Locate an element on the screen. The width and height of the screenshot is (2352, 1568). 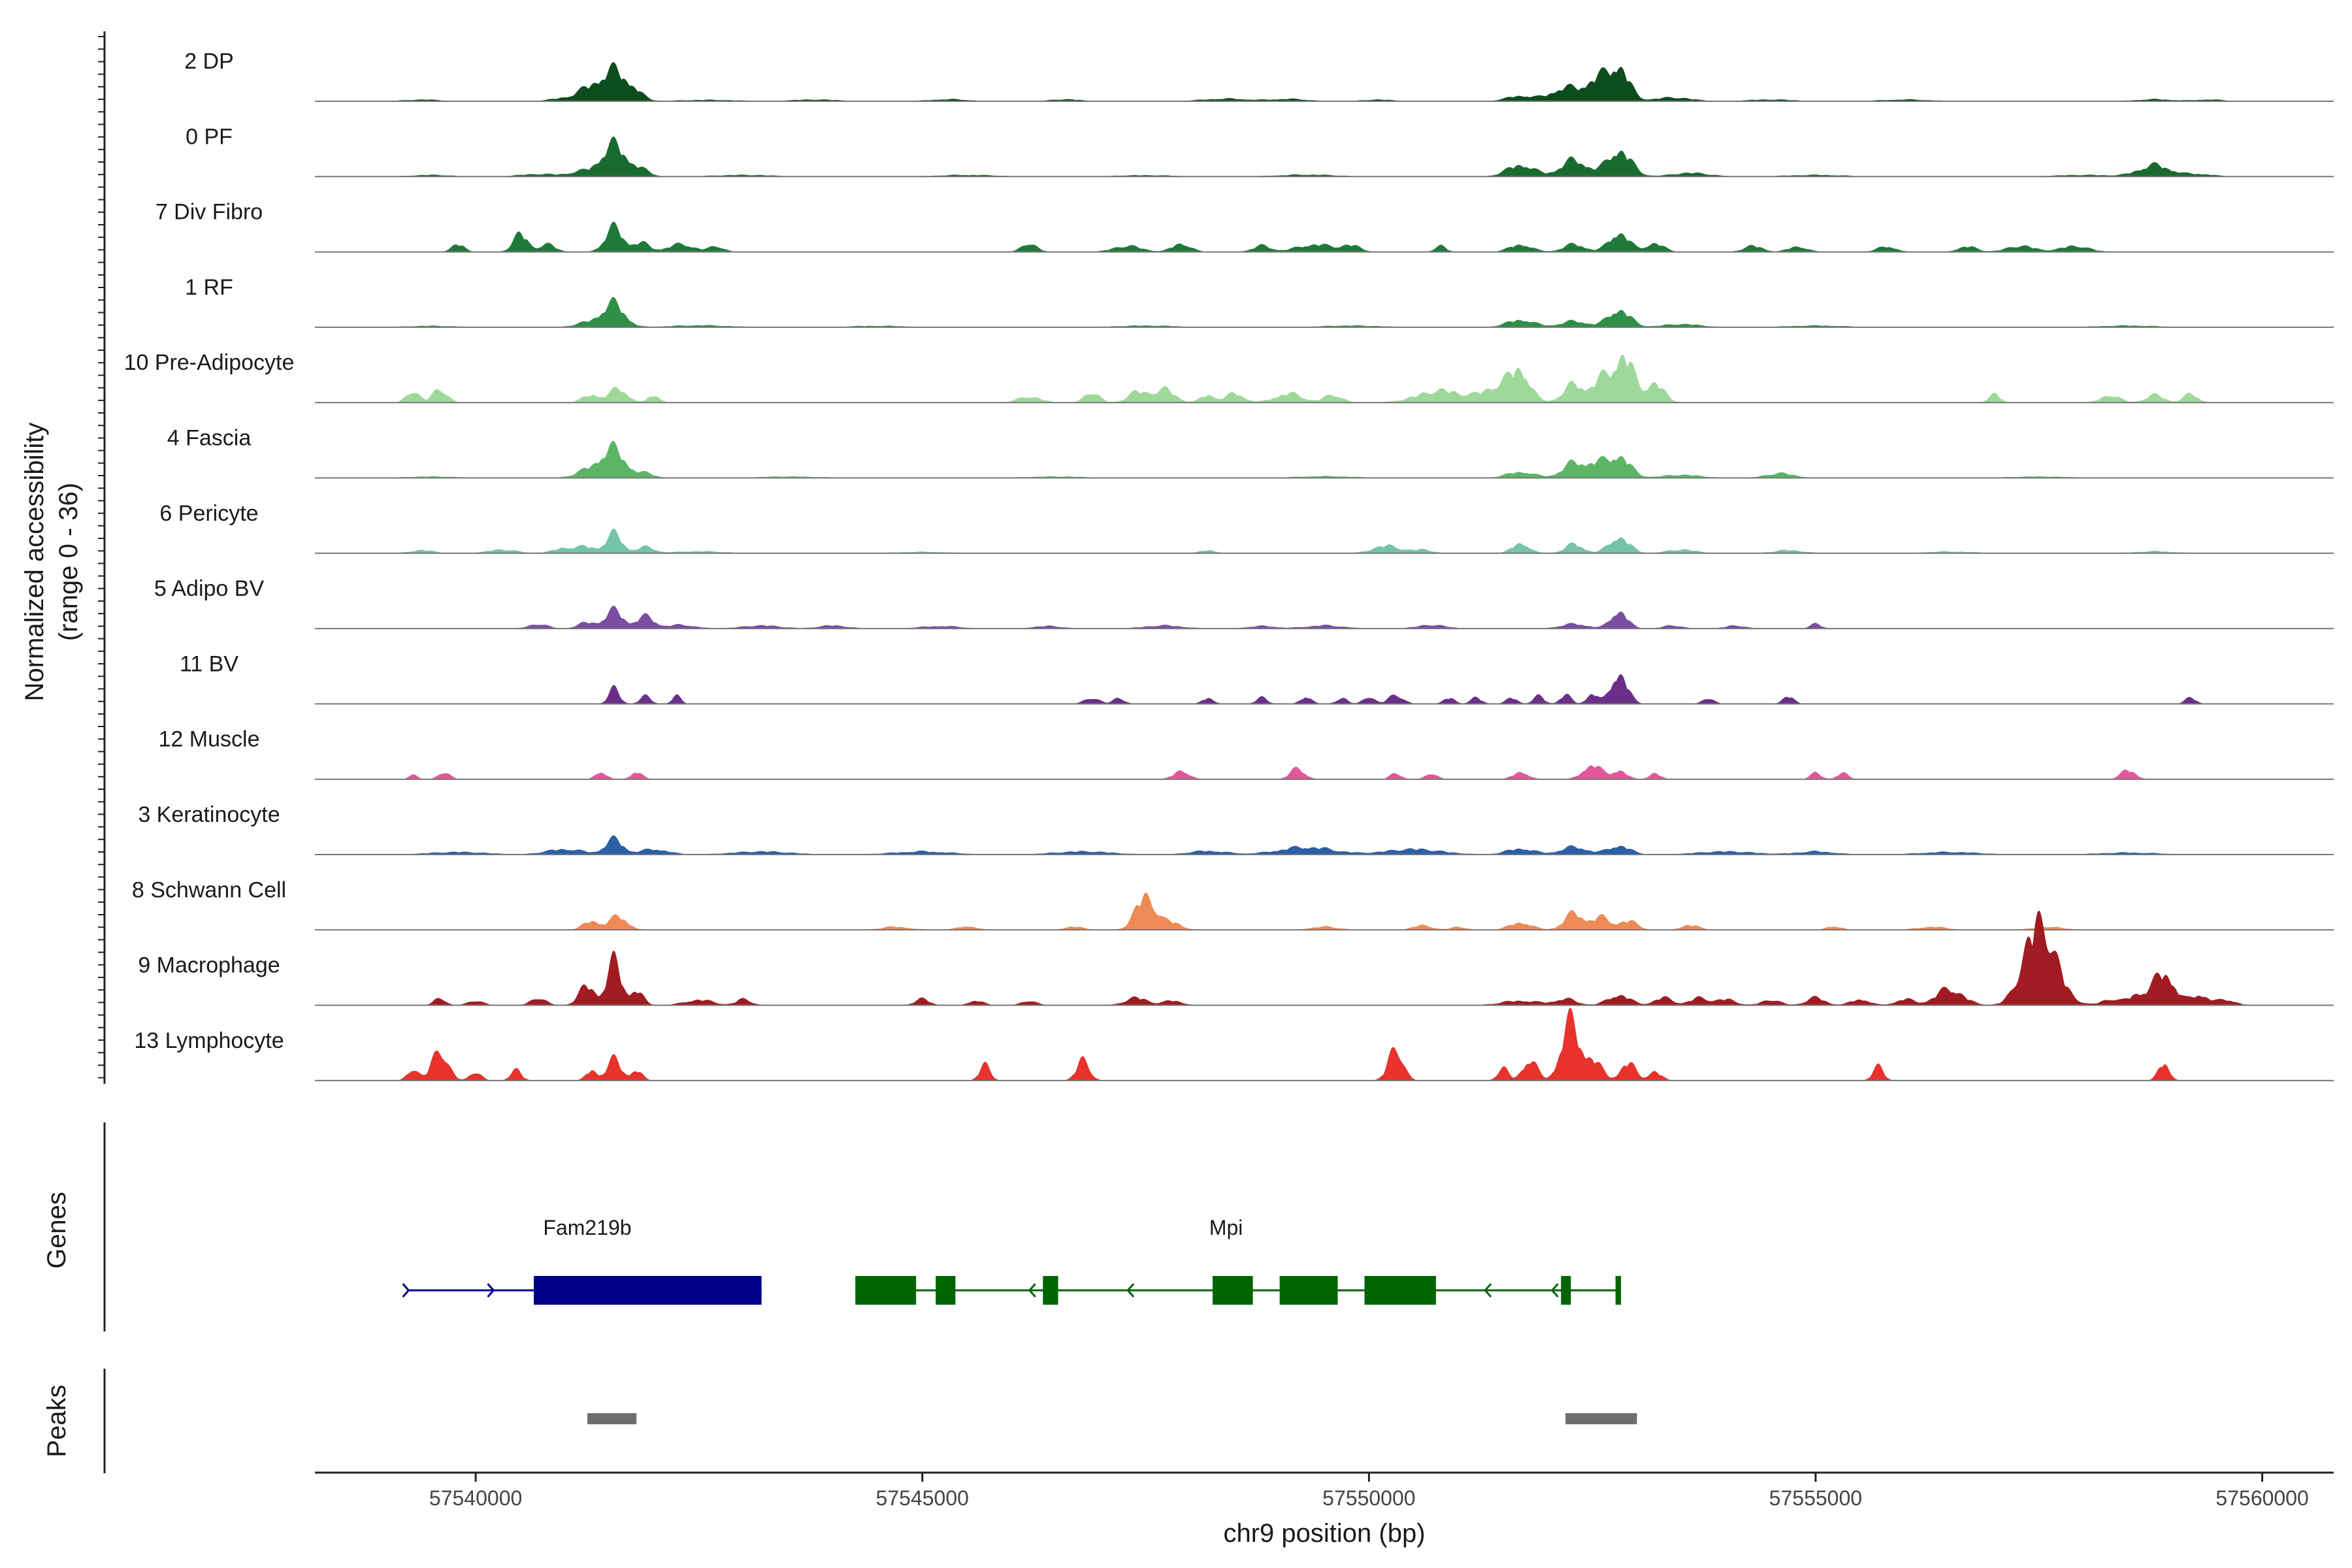
track-9: 12 Muscle is located at coordinates (1246, 753).